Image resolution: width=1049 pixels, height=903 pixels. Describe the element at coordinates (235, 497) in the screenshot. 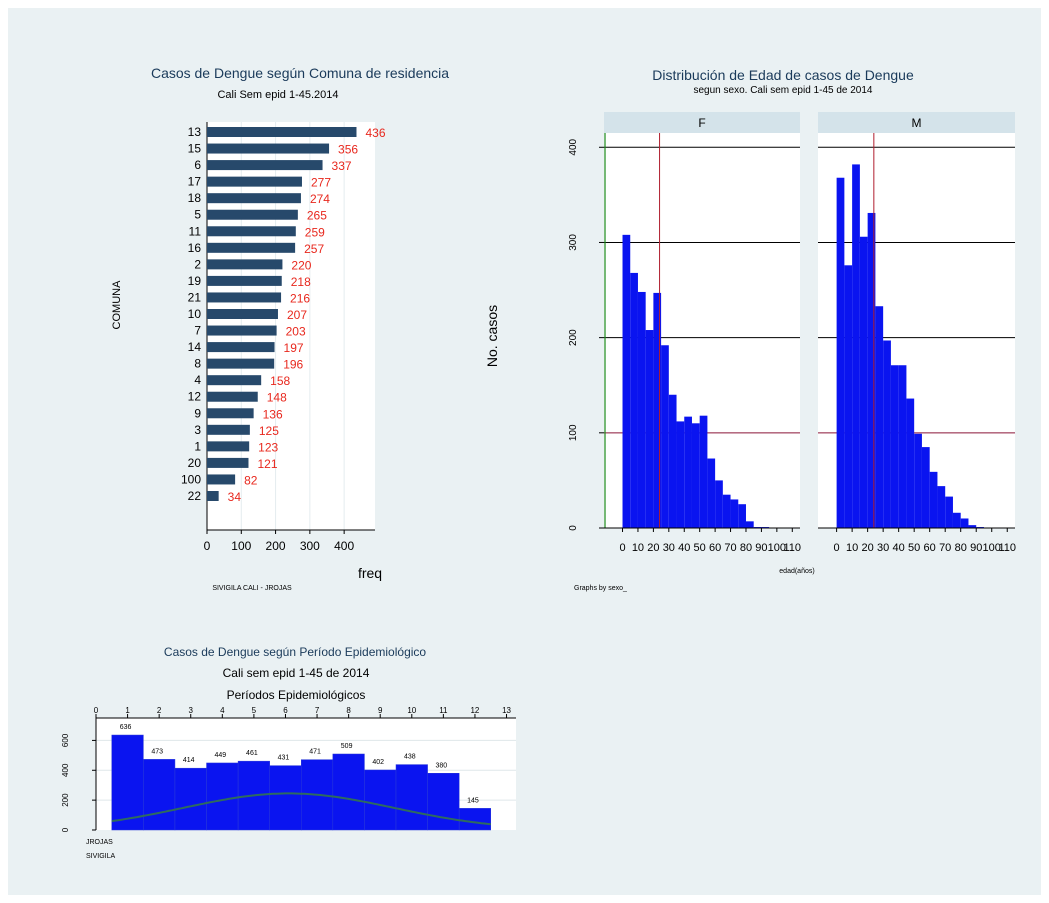

I see `chart1-value-label: 34` at that location.